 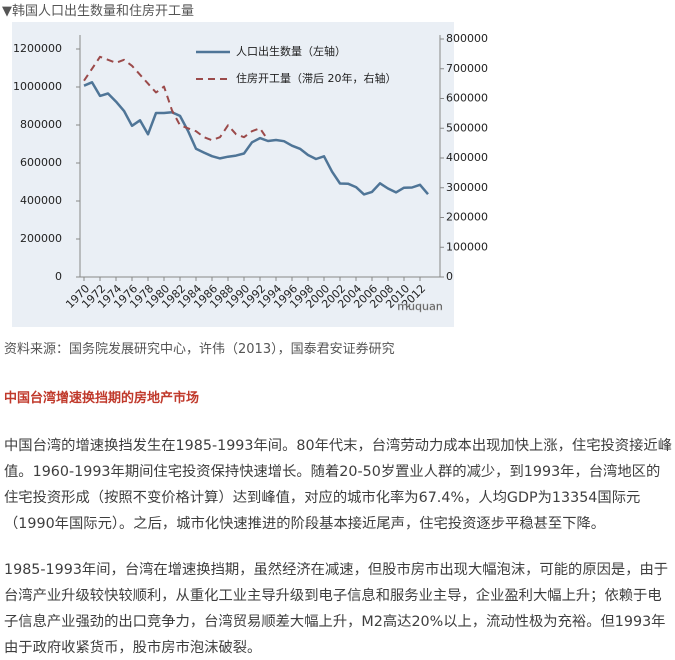 I want to click on caption: ▼韩国人口出生数量和住房开工量, so click(x=98, y=11).